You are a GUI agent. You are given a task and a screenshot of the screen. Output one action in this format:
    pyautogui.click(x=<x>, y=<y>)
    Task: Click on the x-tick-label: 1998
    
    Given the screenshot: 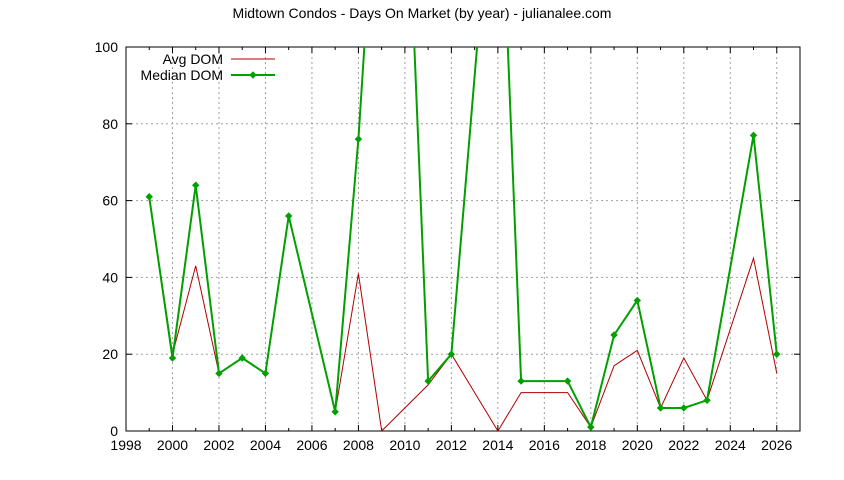 What is the action you would take?
    pyautogui.click(x=125, y=445)
    